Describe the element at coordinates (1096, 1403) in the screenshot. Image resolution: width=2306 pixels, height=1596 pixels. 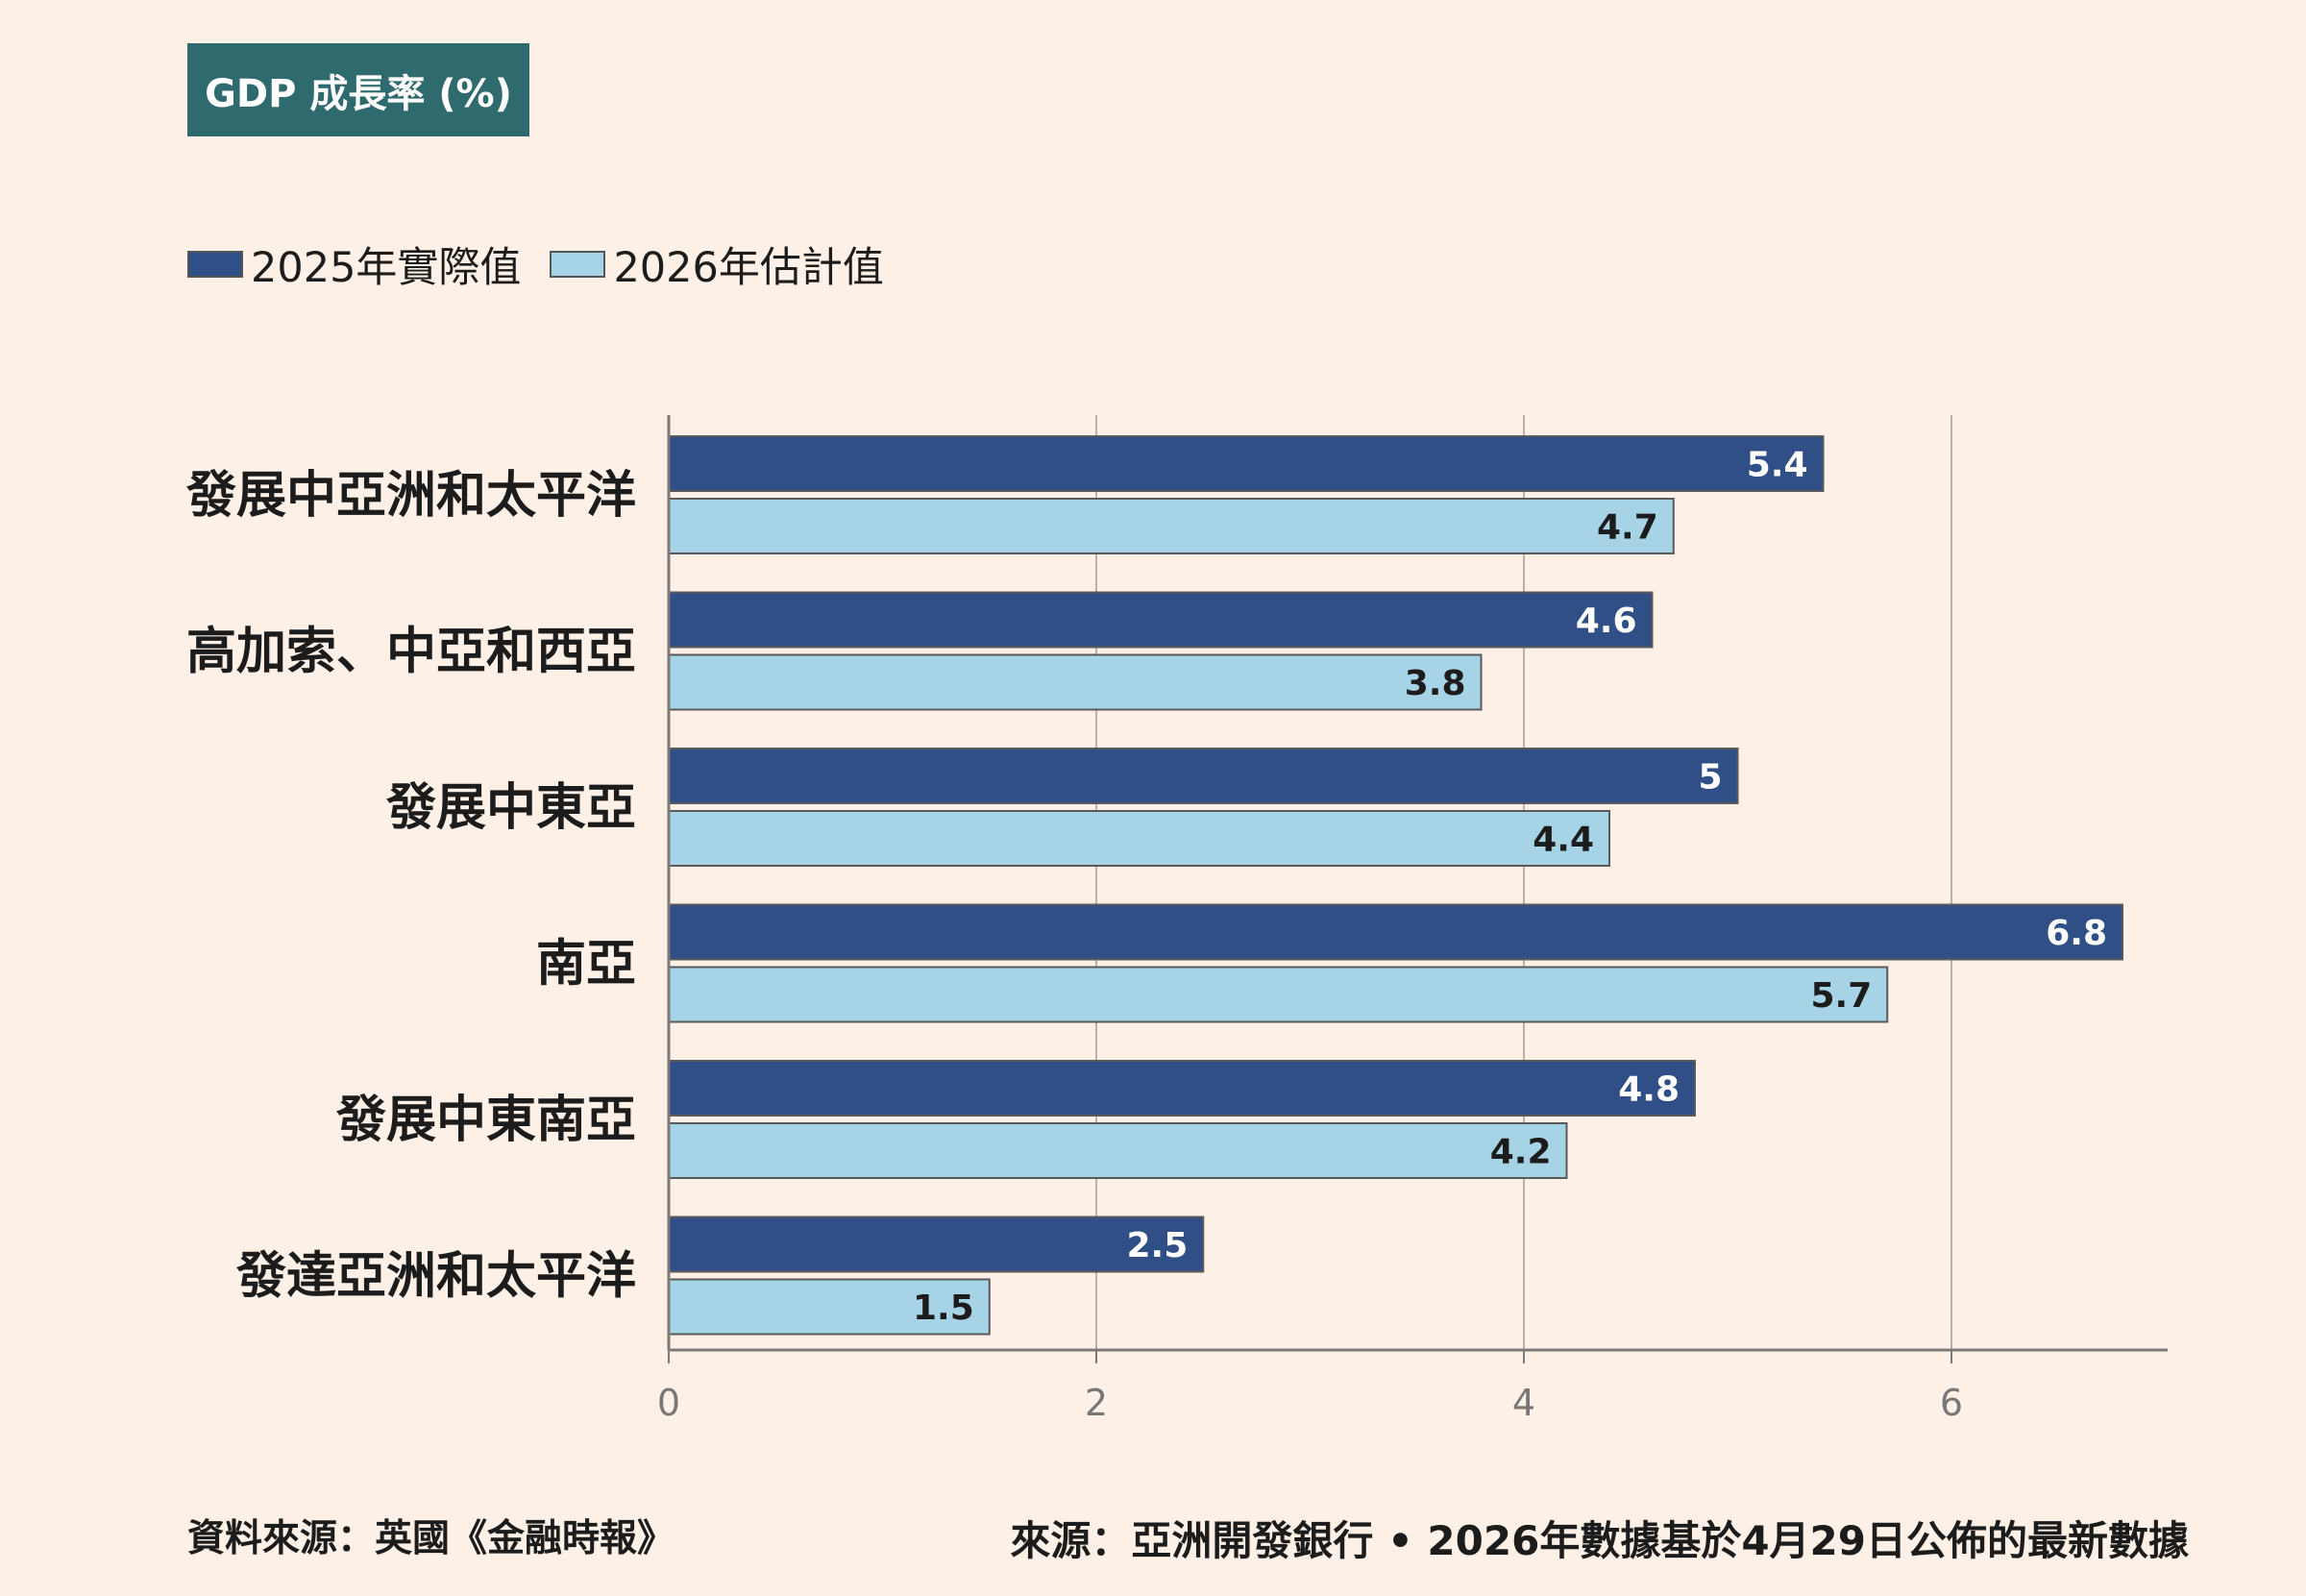
I see `x-tick-label-2: 2` at that location.